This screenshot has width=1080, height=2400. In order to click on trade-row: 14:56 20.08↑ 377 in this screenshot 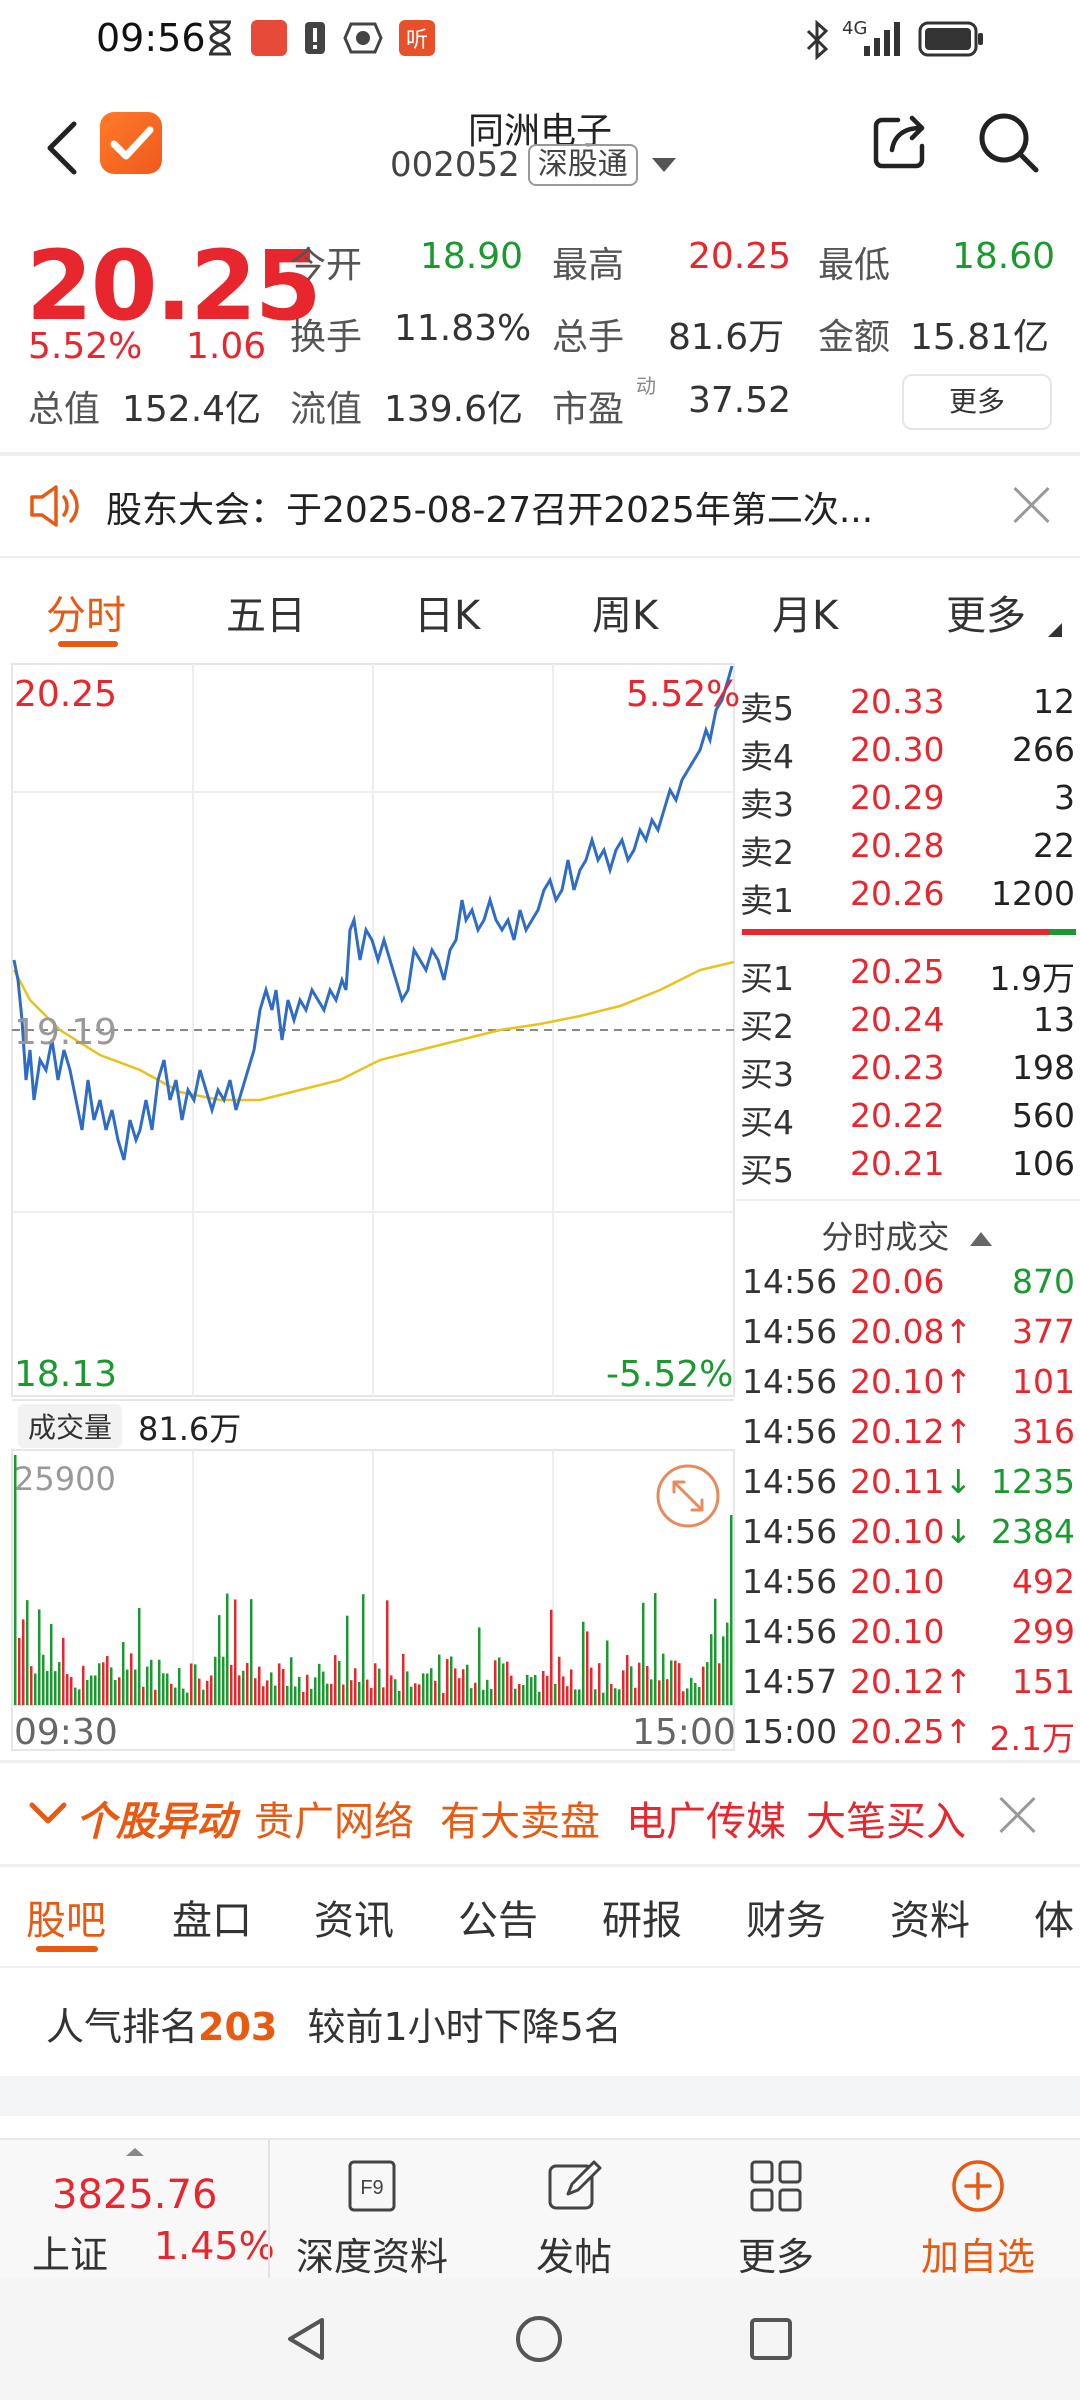, I will do `click(907, 1337)`.